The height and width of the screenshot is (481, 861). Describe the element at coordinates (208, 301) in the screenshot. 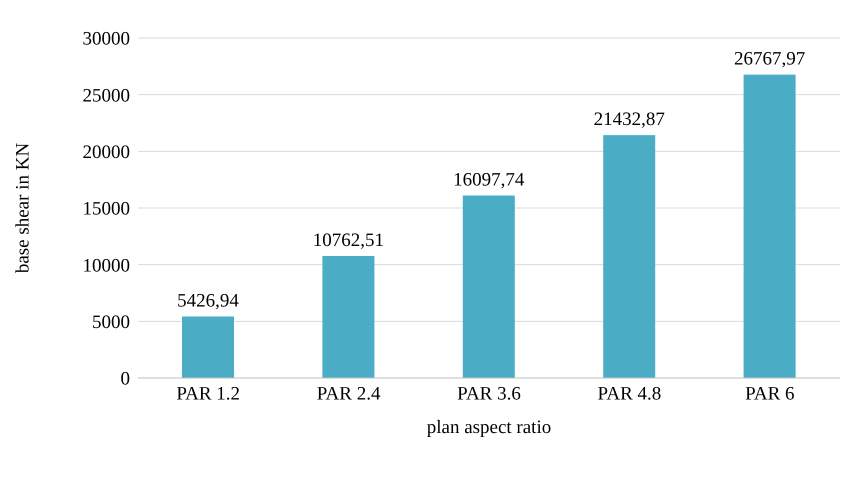

I see `data-label: 5426,94` at that location.